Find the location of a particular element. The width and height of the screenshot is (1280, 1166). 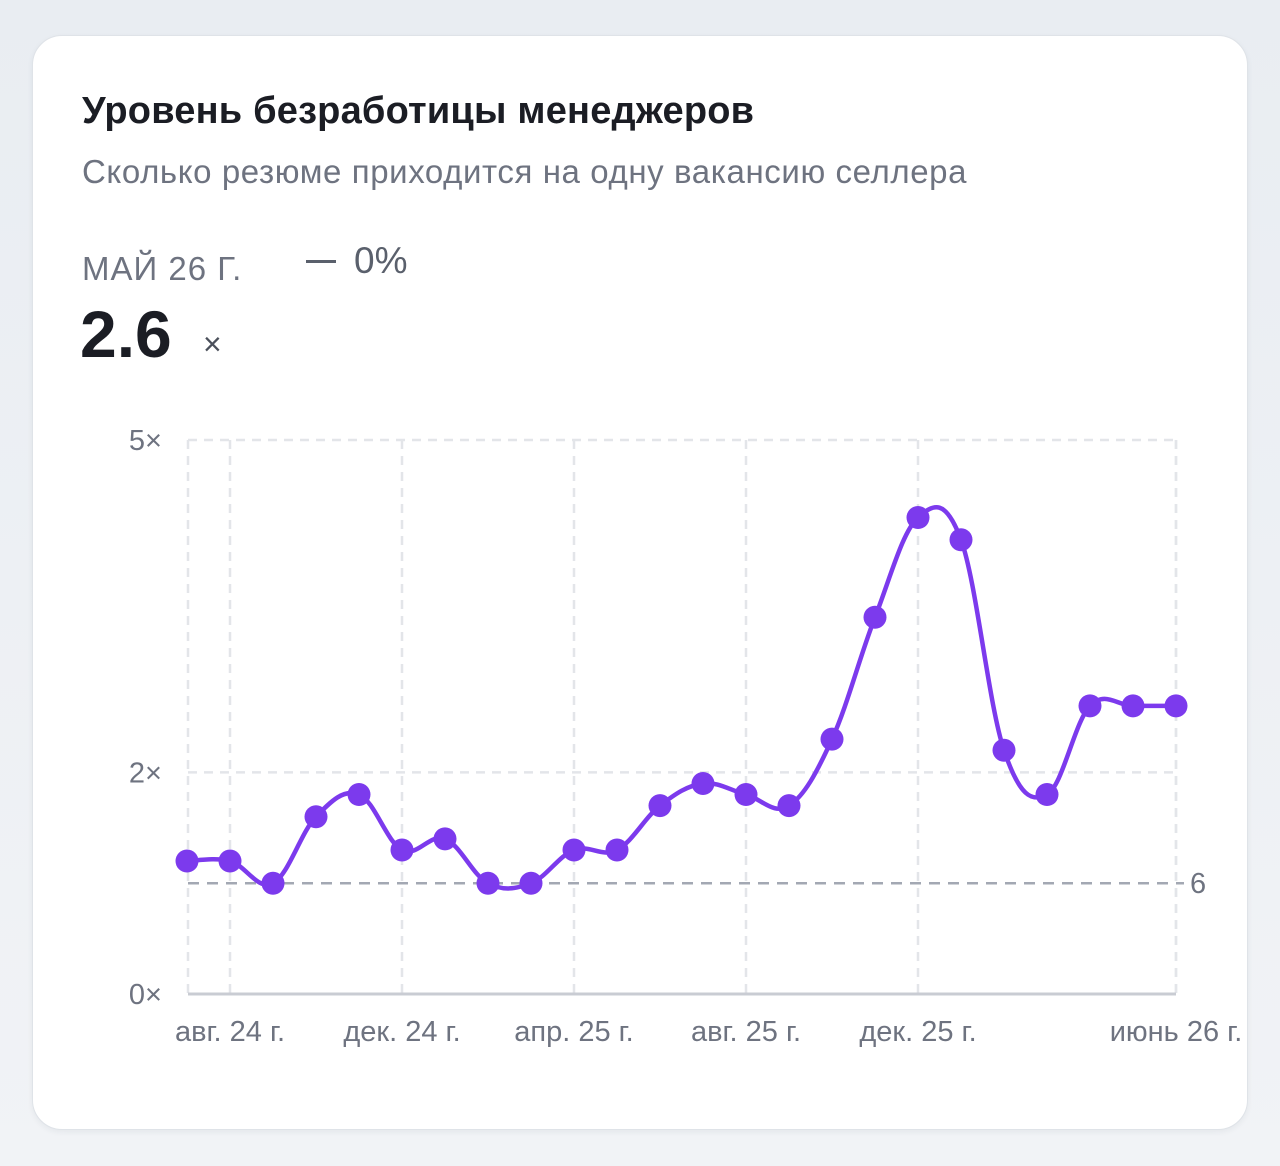

chart-title: Уровень безработицы менеджеров is located at coordinates (418, 111).